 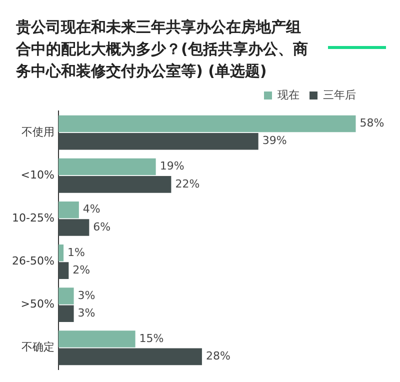 What do you see at coordinates (274, 141) in the screenshot?
I see `data-label: 39%` at bounding box center [274, 141].